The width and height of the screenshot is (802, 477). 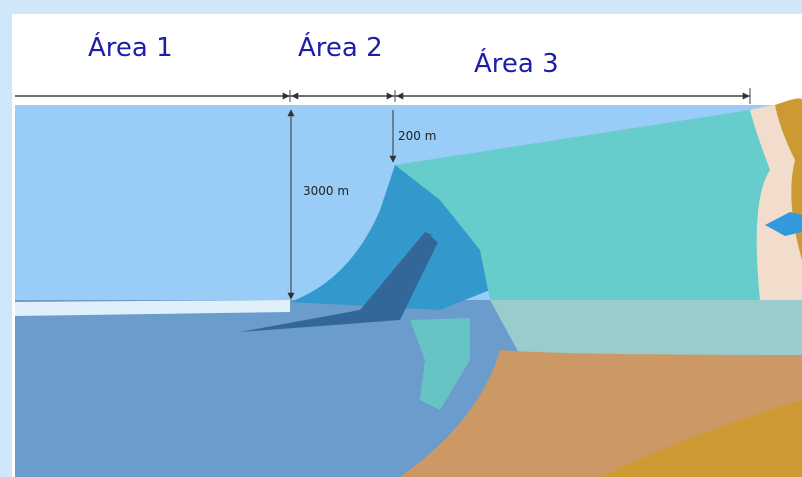 I want to click on slope, so click(x=390, y=237).